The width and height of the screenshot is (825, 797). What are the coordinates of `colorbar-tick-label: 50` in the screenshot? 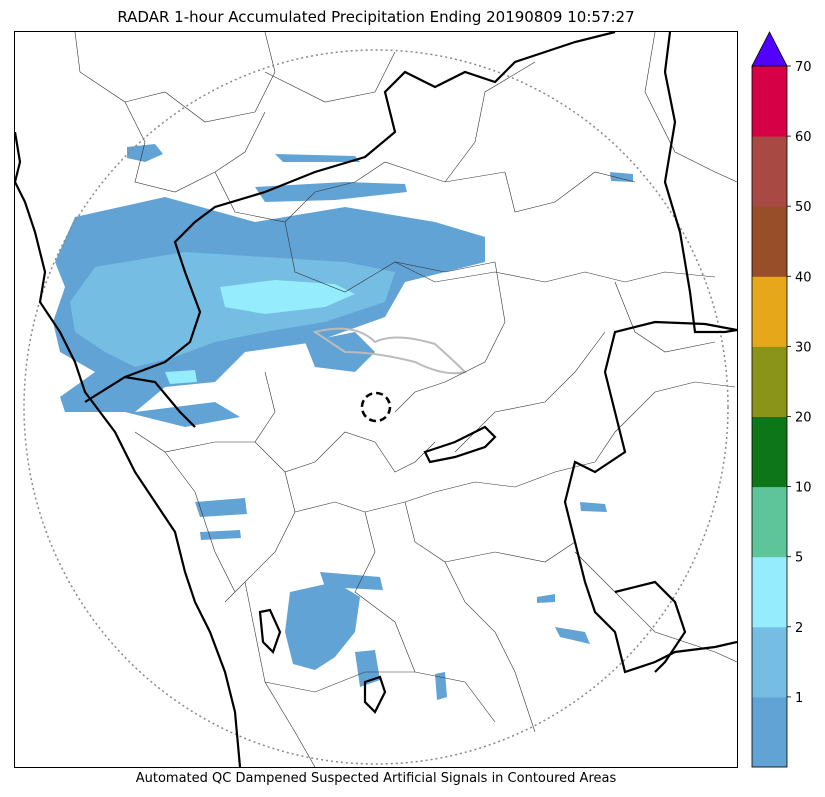 It's located at (803, 207).